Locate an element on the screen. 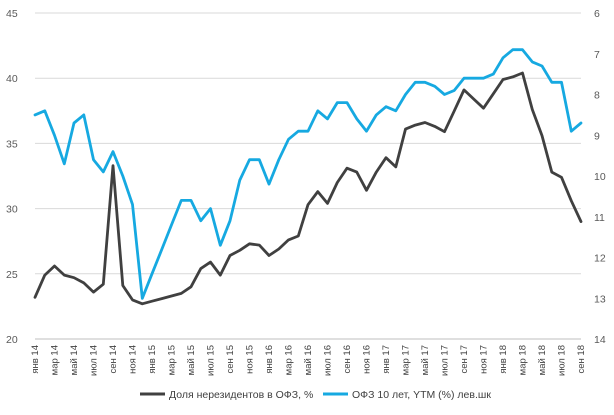 The height and width of the screenshot is (415, 614). x-tick-label: июл 16 is located at coordinates (328, 360).